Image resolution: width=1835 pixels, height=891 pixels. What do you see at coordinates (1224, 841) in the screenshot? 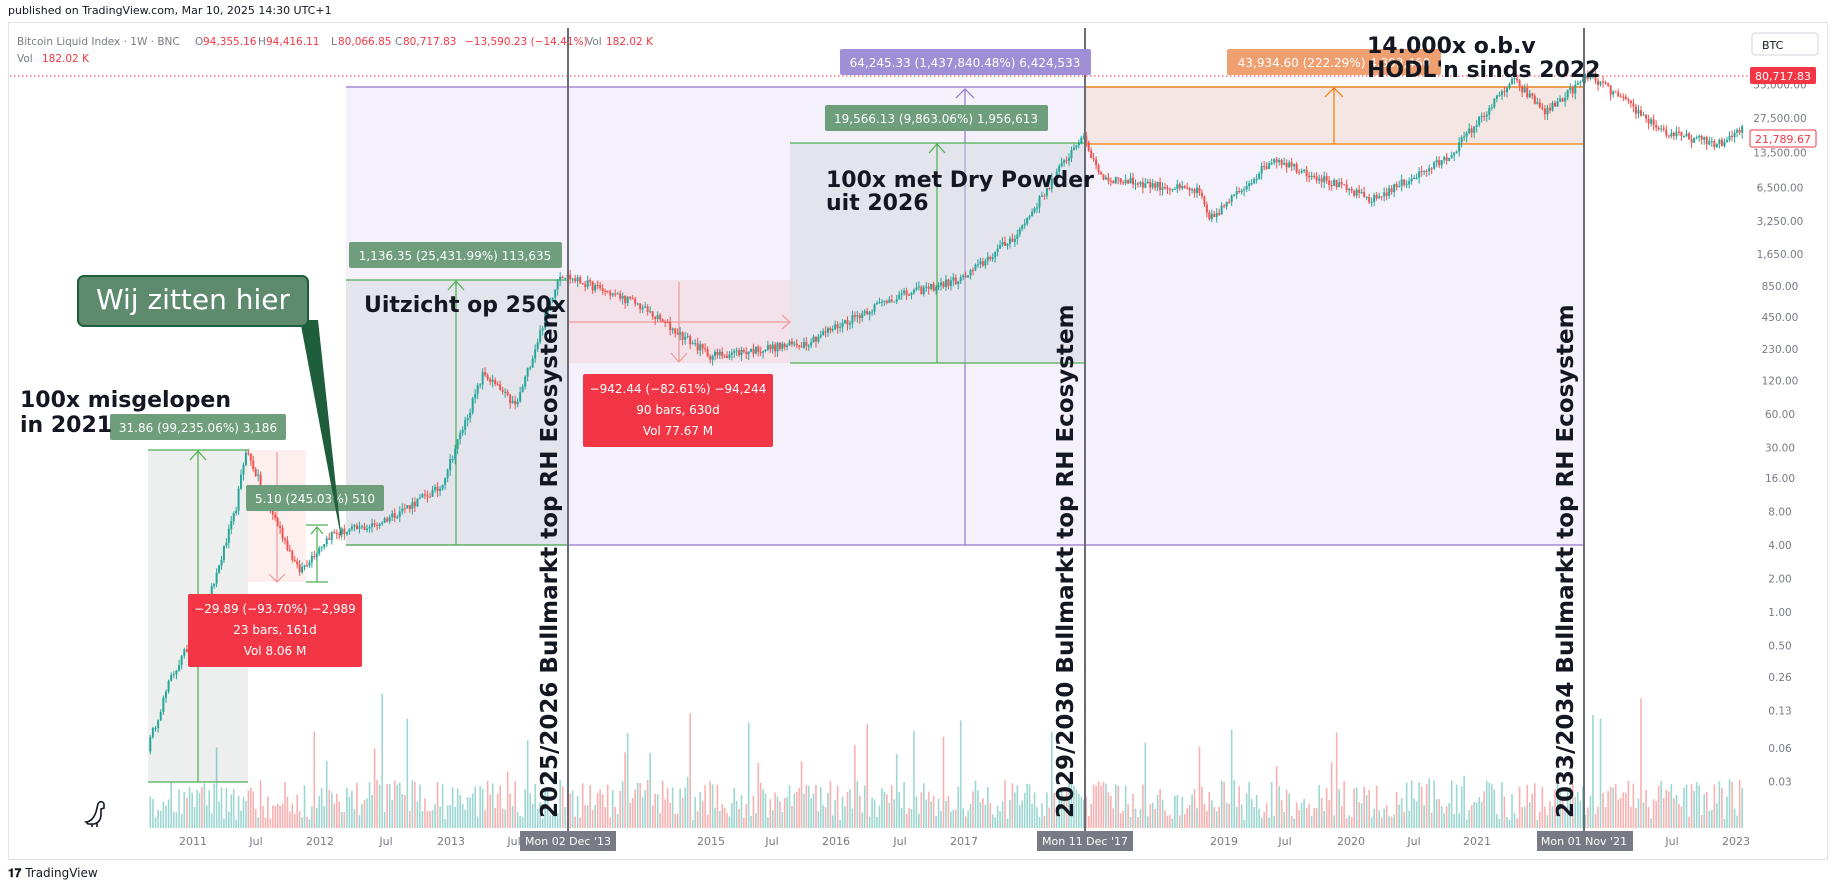
I see `time-tick-label: 2019` at bounding box center [1224, 841].